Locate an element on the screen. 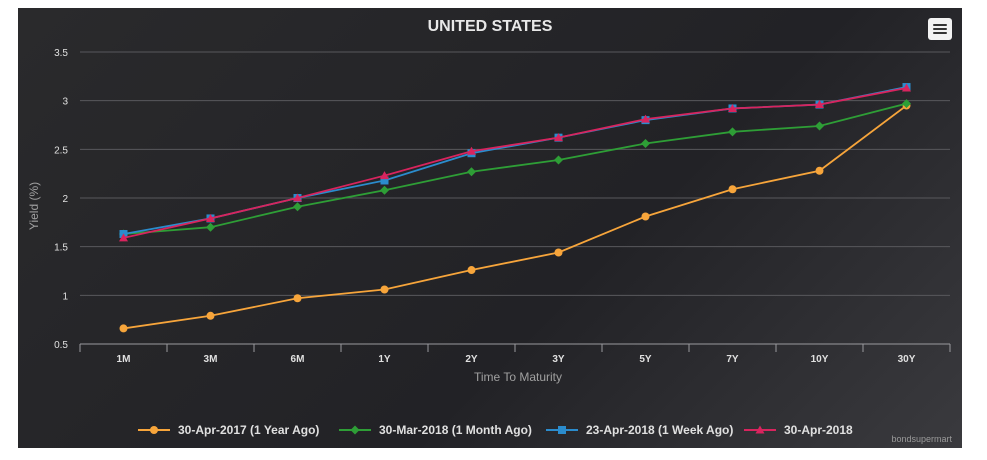 The width and height of the screenshot is (987, 460). y-axis: 0.5 1 1.5 2 2.5 3 3.5 is located at coordinates (61, 199).